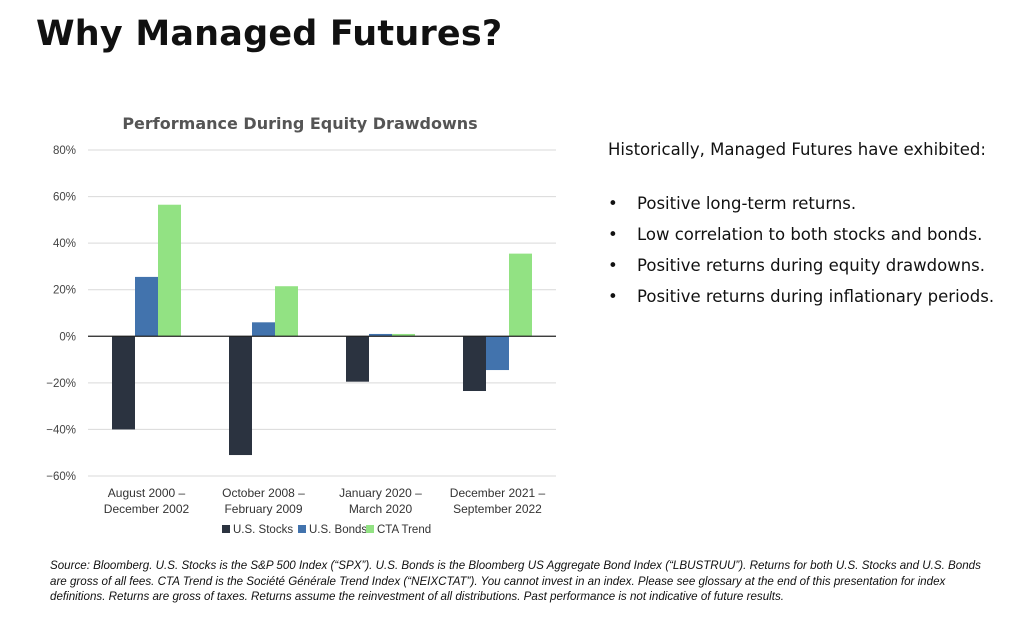 Image resolution: width=1024 pixels, height=629 pixels. What do you see at coordinates (381, 509) in the screenshot?
I see `x-tick-label: March 2020` at bounding box center [381, 509].